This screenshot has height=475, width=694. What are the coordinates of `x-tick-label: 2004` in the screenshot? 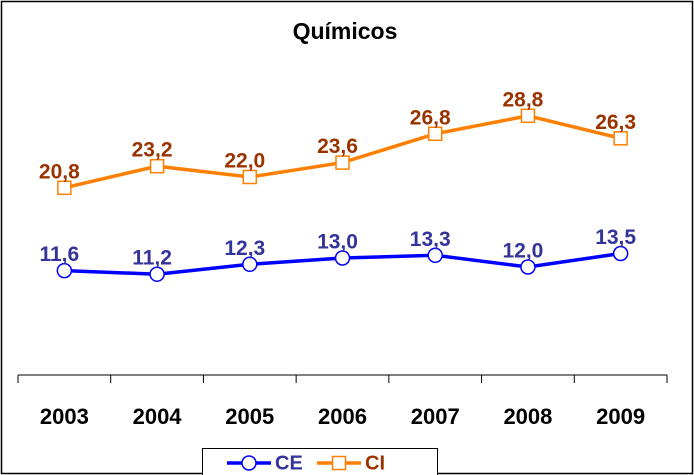 It's located at (158, 416).